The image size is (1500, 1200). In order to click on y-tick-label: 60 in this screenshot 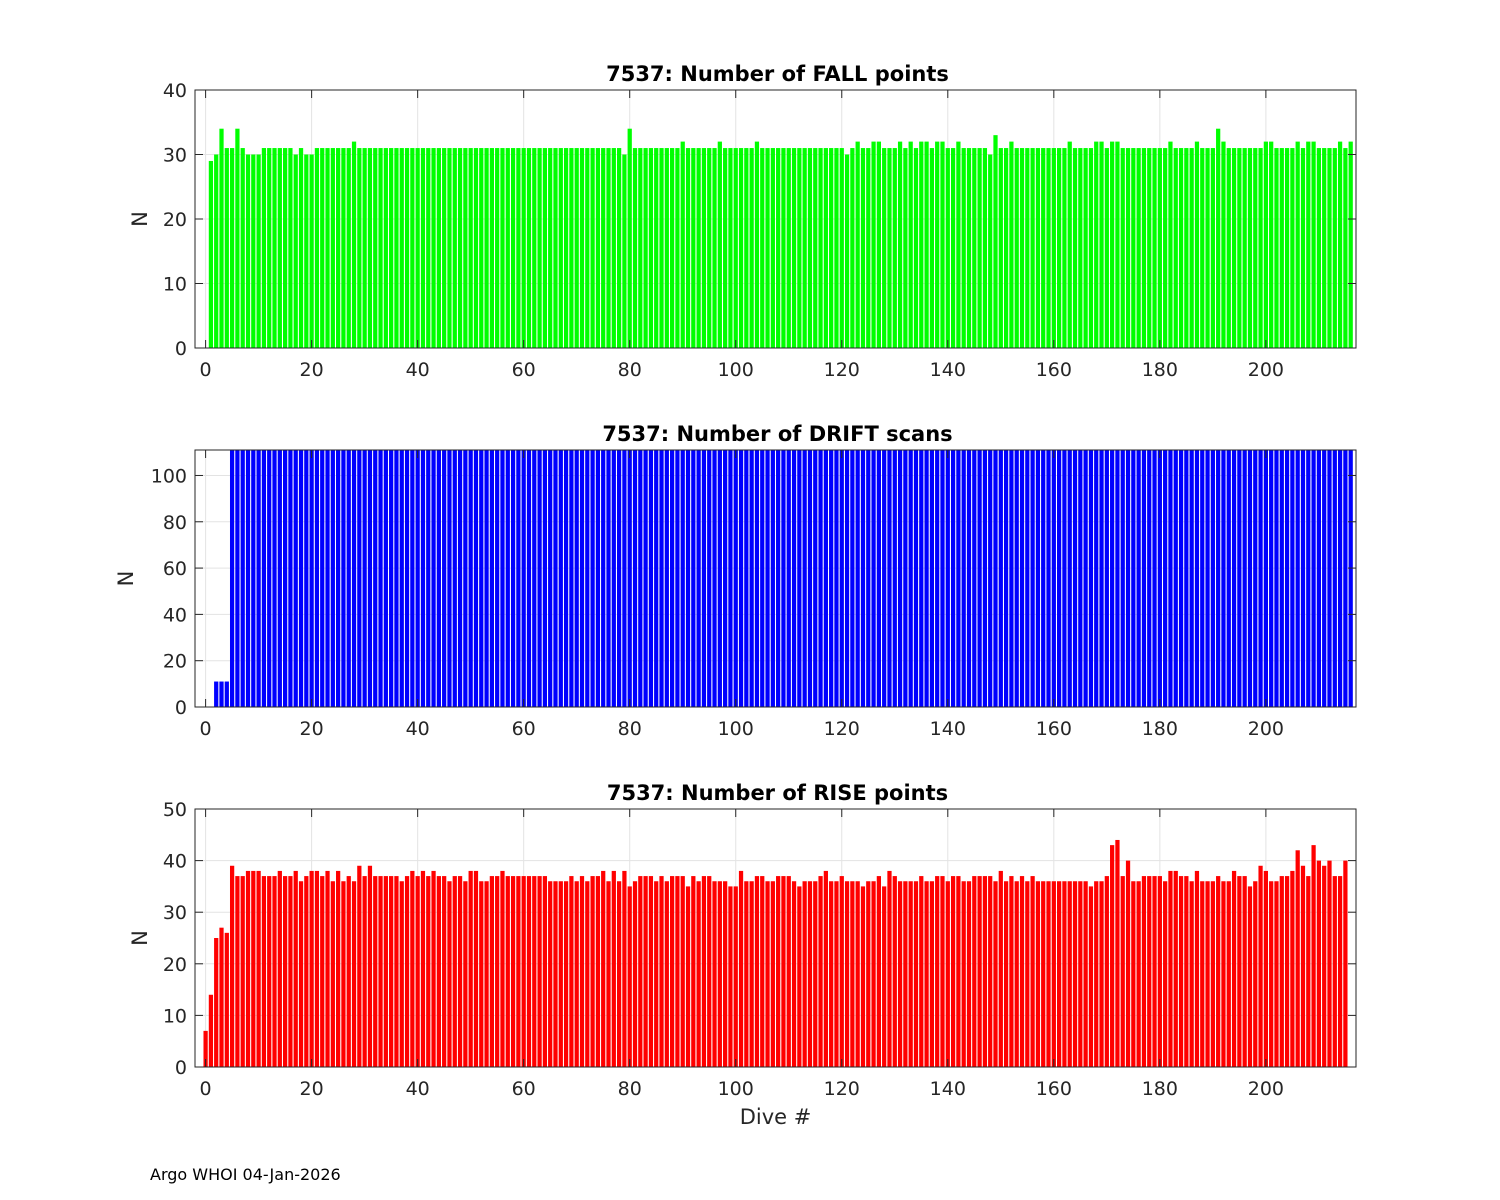, I will do `click(175, 569)`.